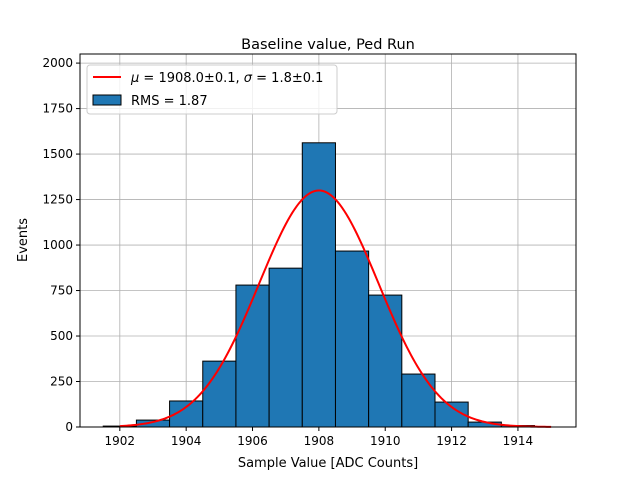 This screenshot has width=640, height=480. I want to click on y-tick-label: 250, so click(61, 382).